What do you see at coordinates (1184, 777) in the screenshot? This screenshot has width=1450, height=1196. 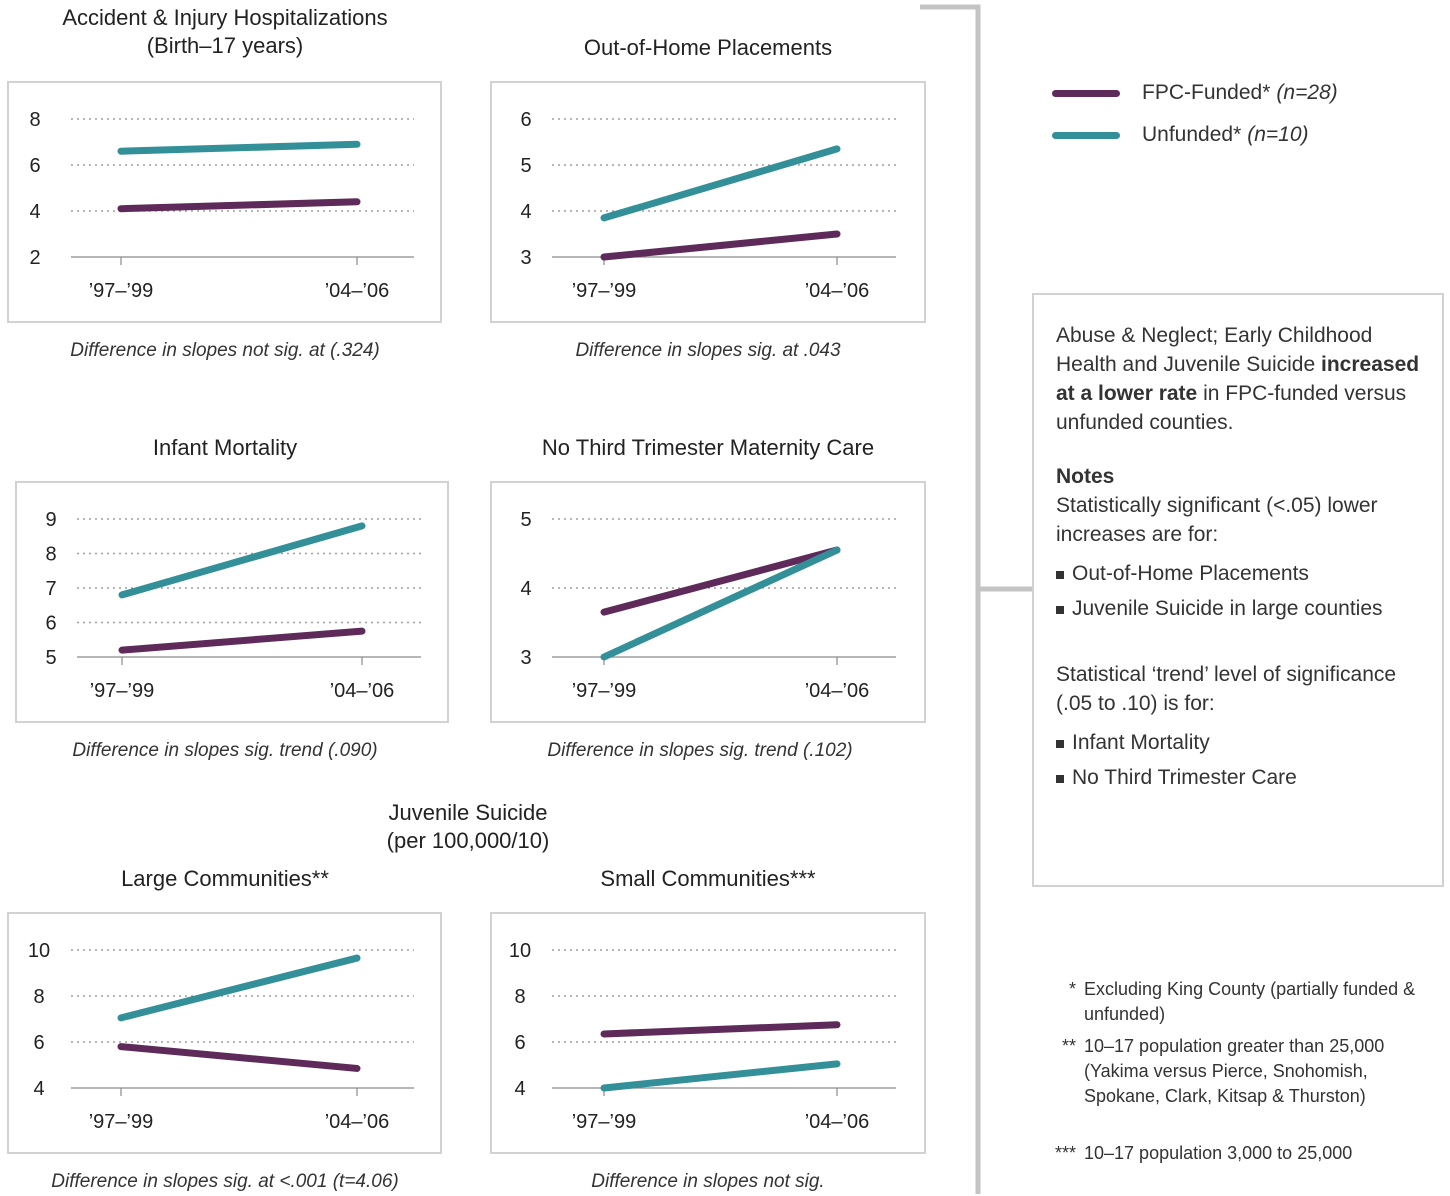 I see `notes-trend-item-label: No Third Trimester Care` at bounding box center [1184, 777].